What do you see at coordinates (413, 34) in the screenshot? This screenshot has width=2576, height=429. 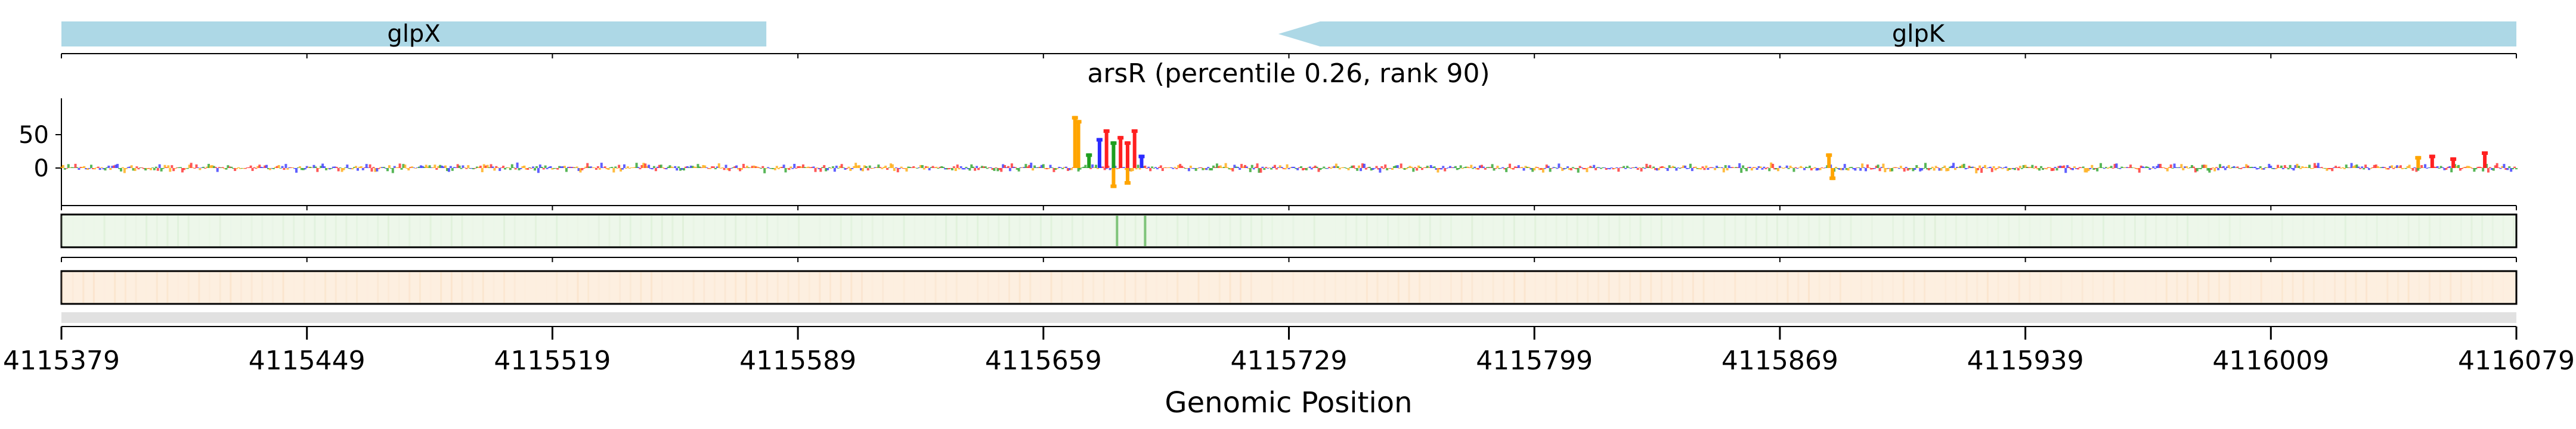 I see `gene-glpx-label: glpX` at bounding box center [413, 34].